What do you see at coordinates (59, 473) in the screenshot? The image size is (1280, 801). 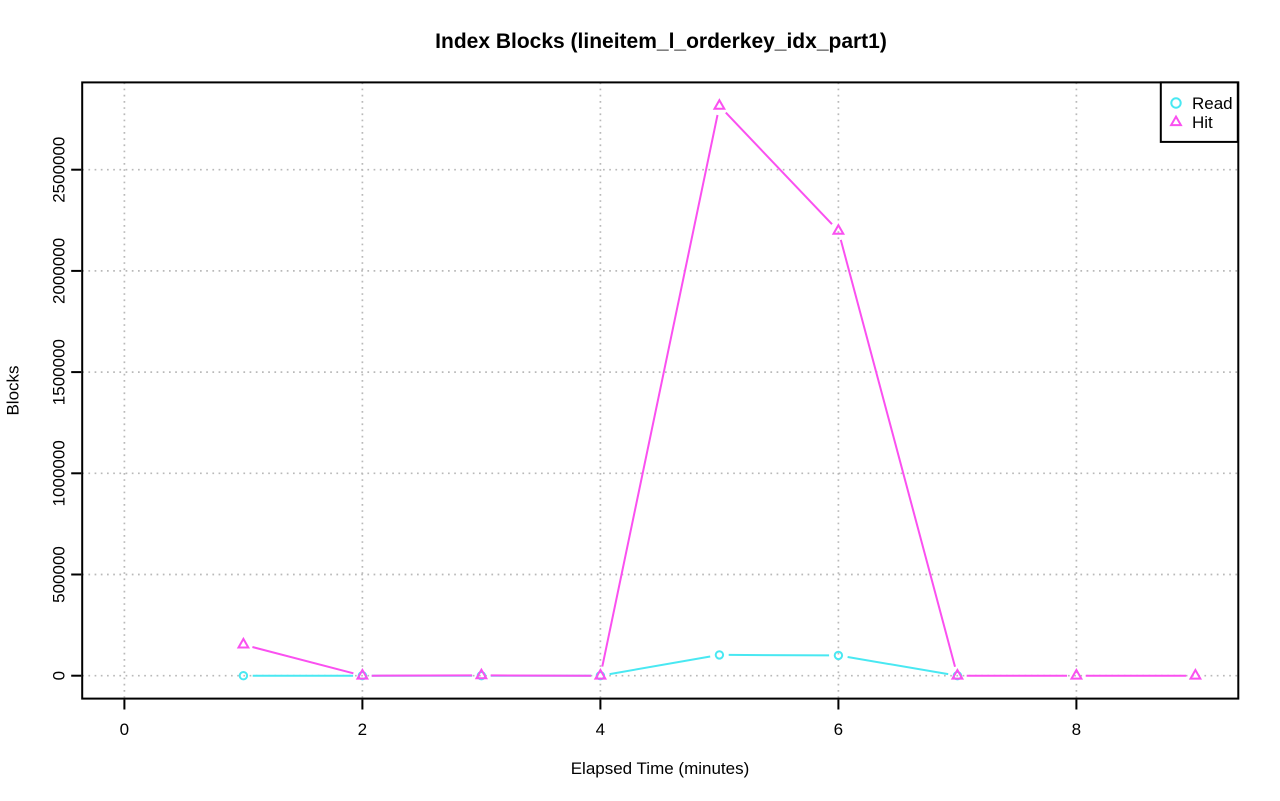 I see `svg-text: 1000000` at bounding box center [59, 473].